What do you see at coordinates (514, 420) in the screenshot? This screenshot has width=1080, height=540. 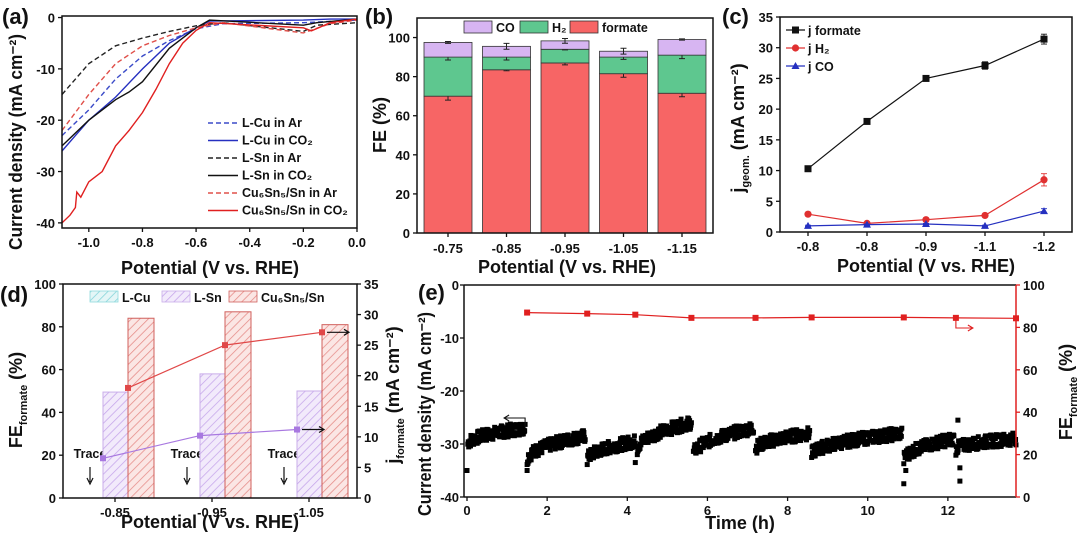 I see `left-arrow-icon` at bounding box center [514, 420].